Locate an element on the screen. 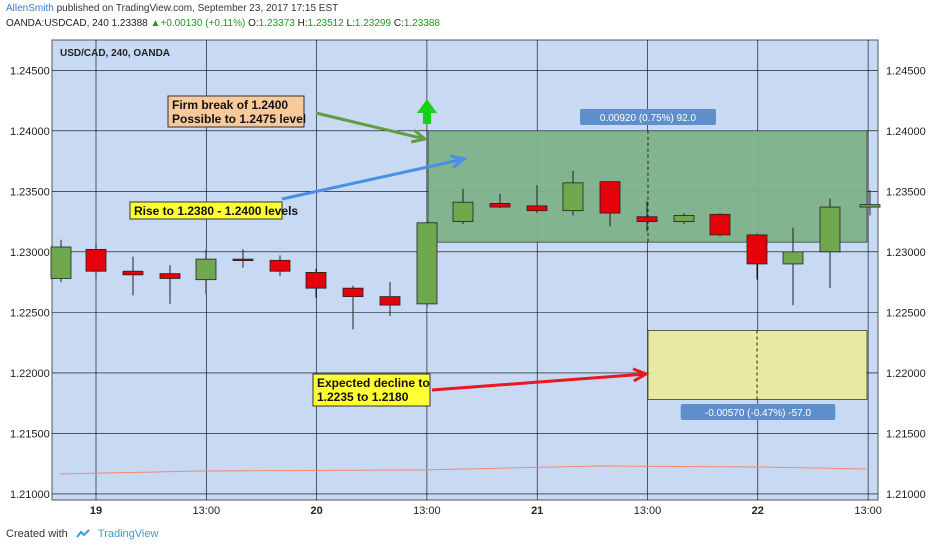 This screenshot has height=550, width=932. annotation-arrow-blue is located at coordinates (373, 179).